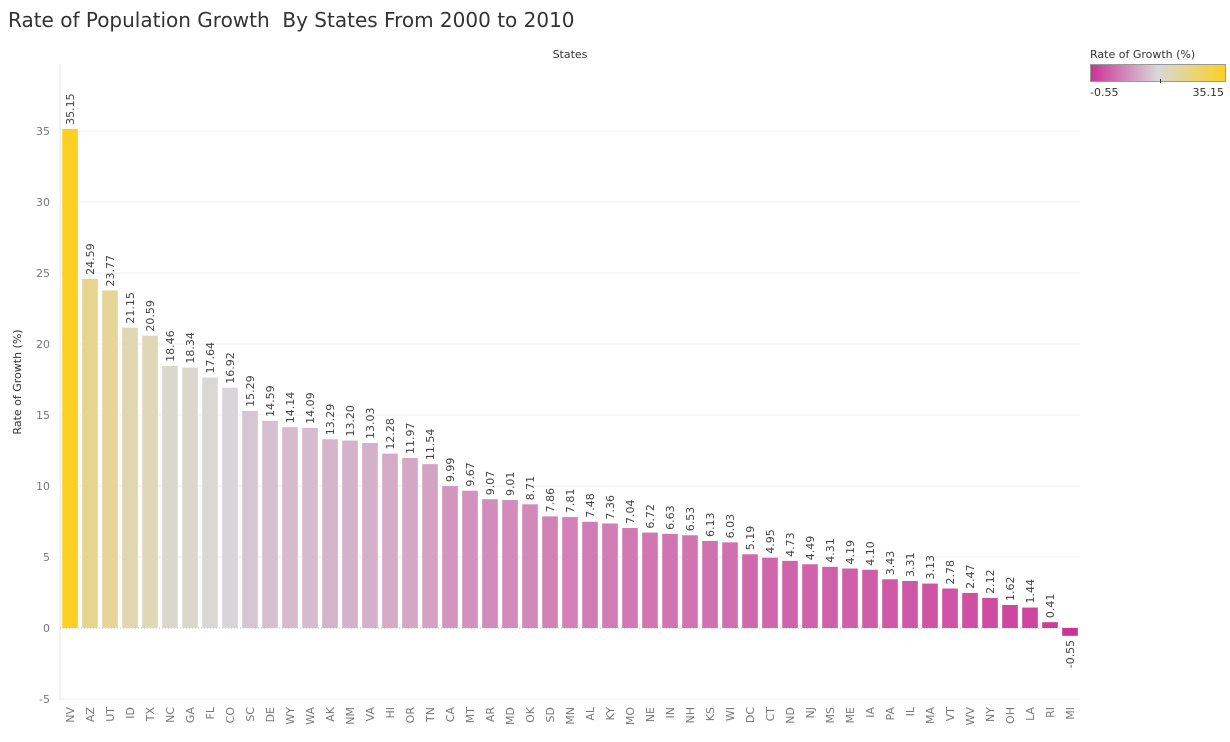 Image resolution: width=1230 pixels, height=742 pixels. Describe the element at coordinates (870, 598) in the screenshot. I see `bar-ia` at that location.